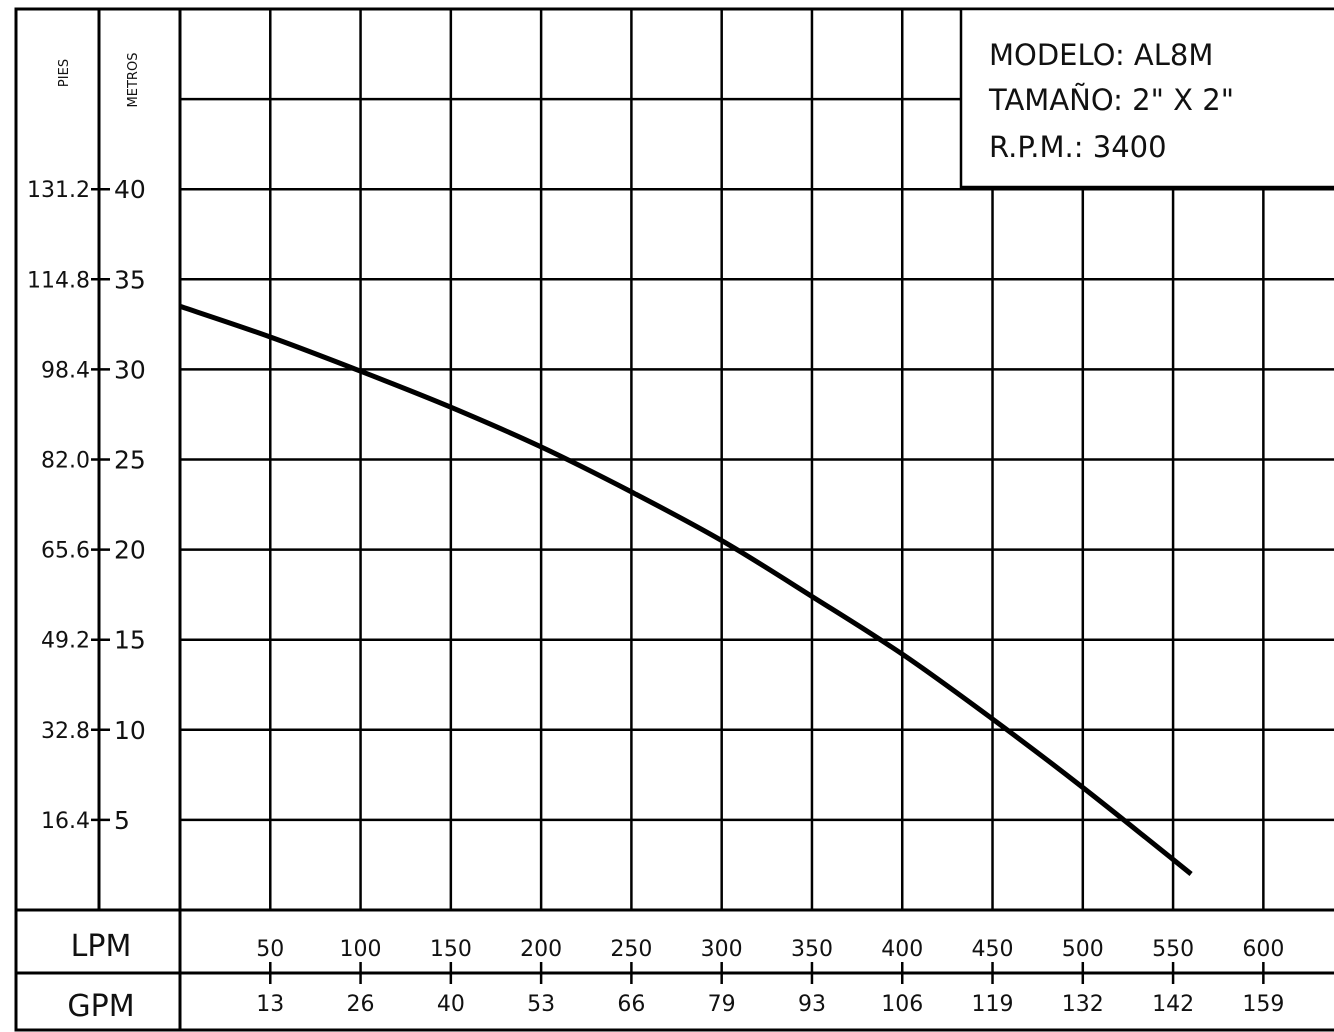 The image size is (1334, 1032). Describe the element at coordinates (451, 949) in the screenshot. I see `x-tick-label-lpm: 150` at that location.